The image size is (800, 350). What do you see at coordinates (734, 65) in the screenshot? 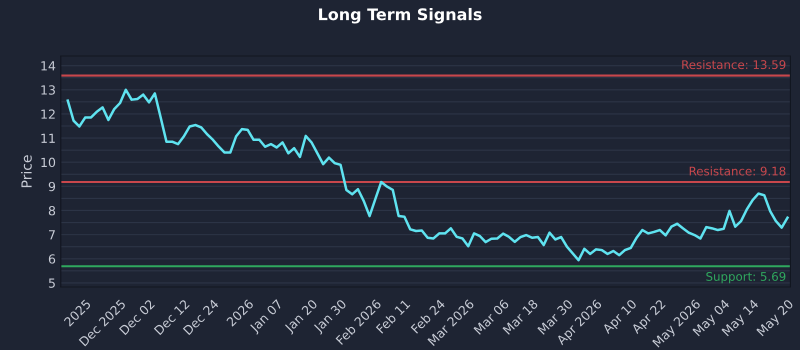
I see `ref-line-label: Resistance: 13.59` at bounding box center [734, 65].